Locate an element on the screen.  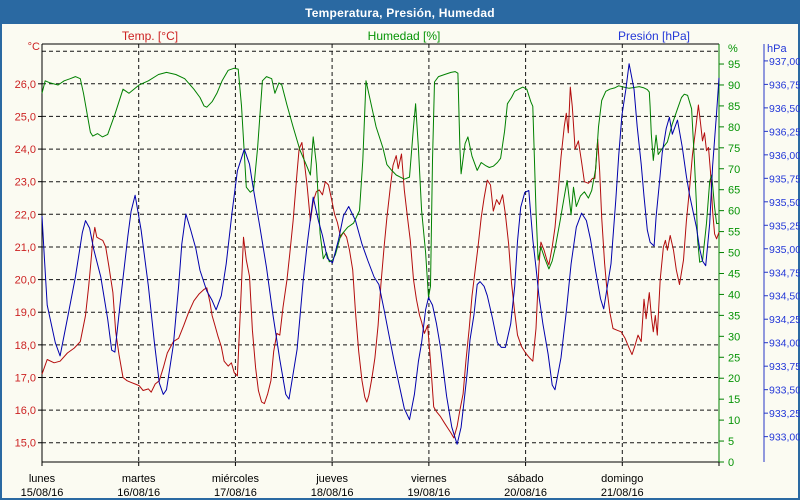
legend-temp: Temp. [°C] is located at coordinates (150, 36).